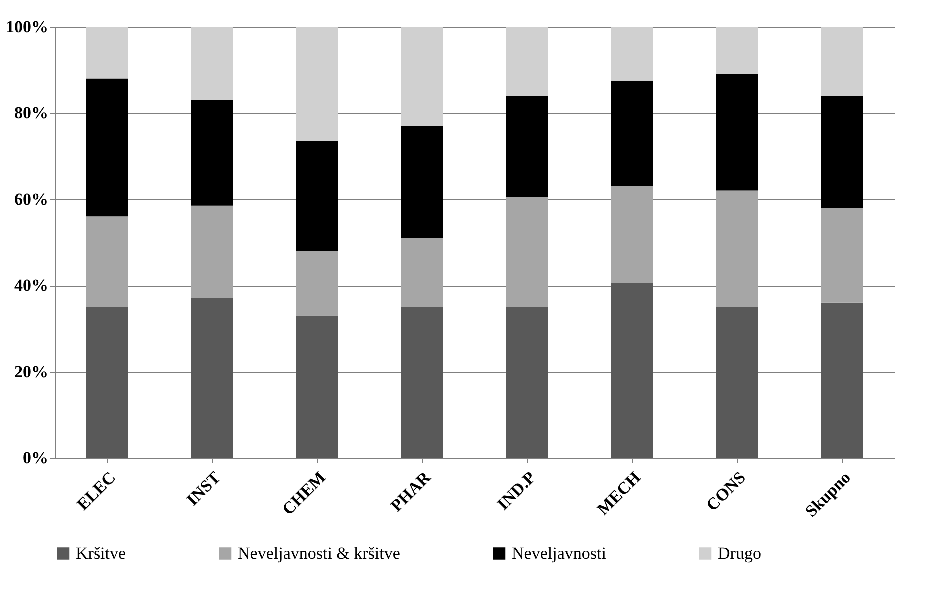 This screenshot has width=949, height=599. Describe the element at coordinates (31, 199) in the screenshot. I see `y-tick-label: 60%` at that location.